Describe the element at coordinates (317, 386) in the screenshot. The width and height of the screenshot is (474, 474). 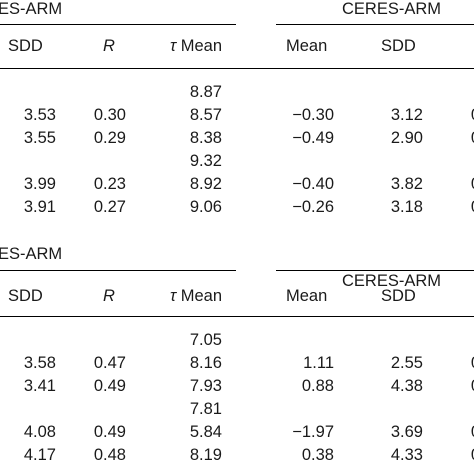
I see `cell-mean: 0.88` at that location.